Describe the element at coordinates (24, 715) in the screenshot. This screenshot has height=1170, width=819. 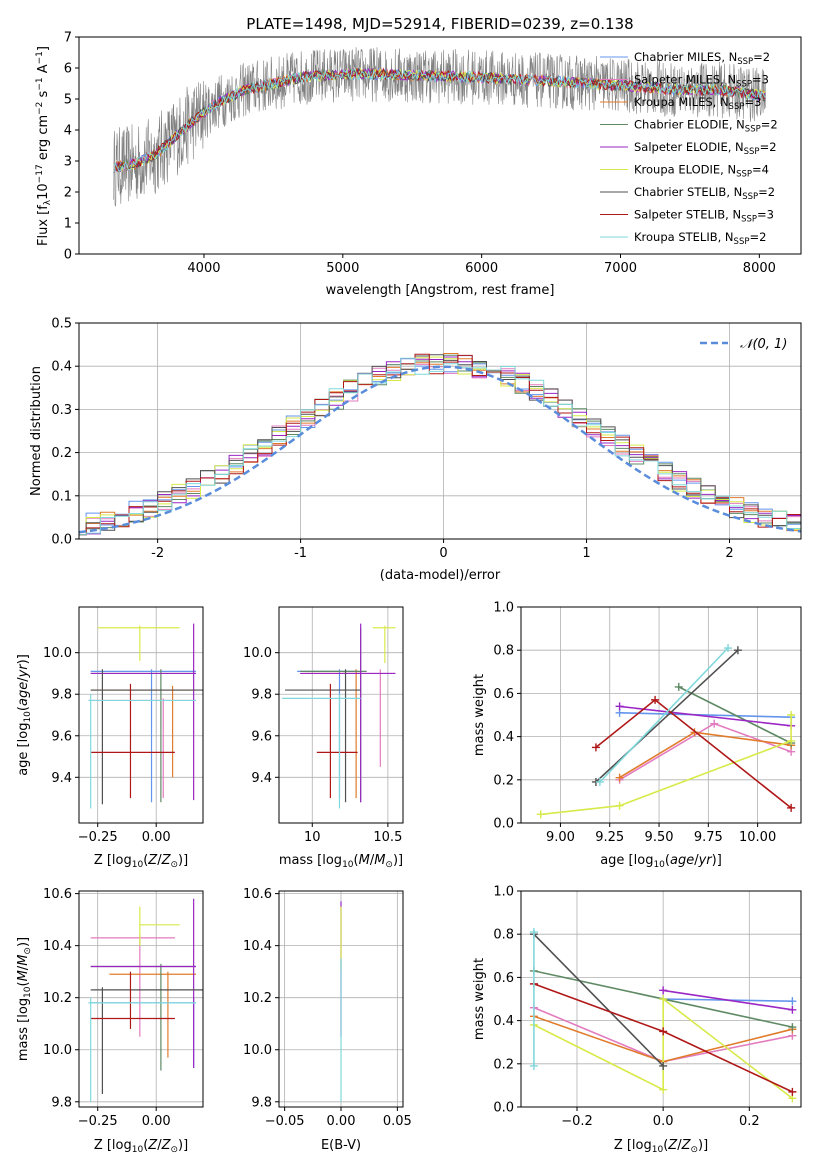
I see `age-z-ylabel: age [log10(age/yr)]` at that location.